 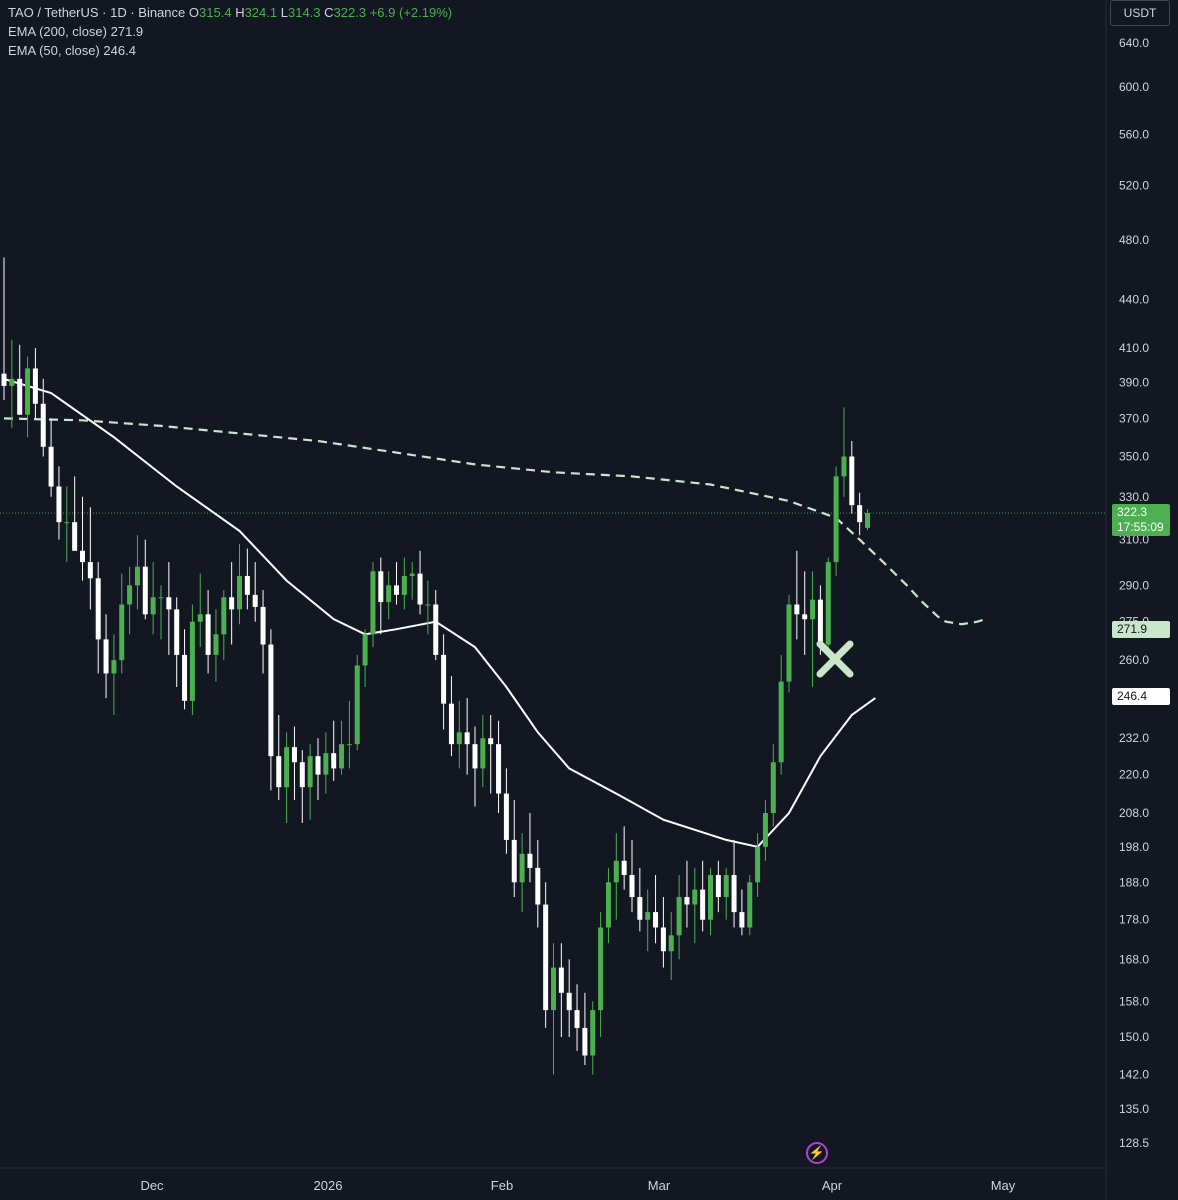 I want to click on close-x-icon, so click(x=835, y=659).